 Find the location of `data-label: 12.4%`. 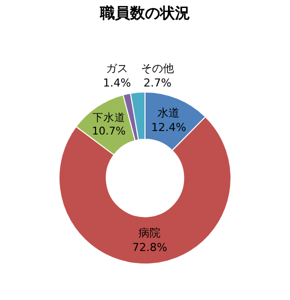

data-label: 12.4% is located at coordinates (168, 127).